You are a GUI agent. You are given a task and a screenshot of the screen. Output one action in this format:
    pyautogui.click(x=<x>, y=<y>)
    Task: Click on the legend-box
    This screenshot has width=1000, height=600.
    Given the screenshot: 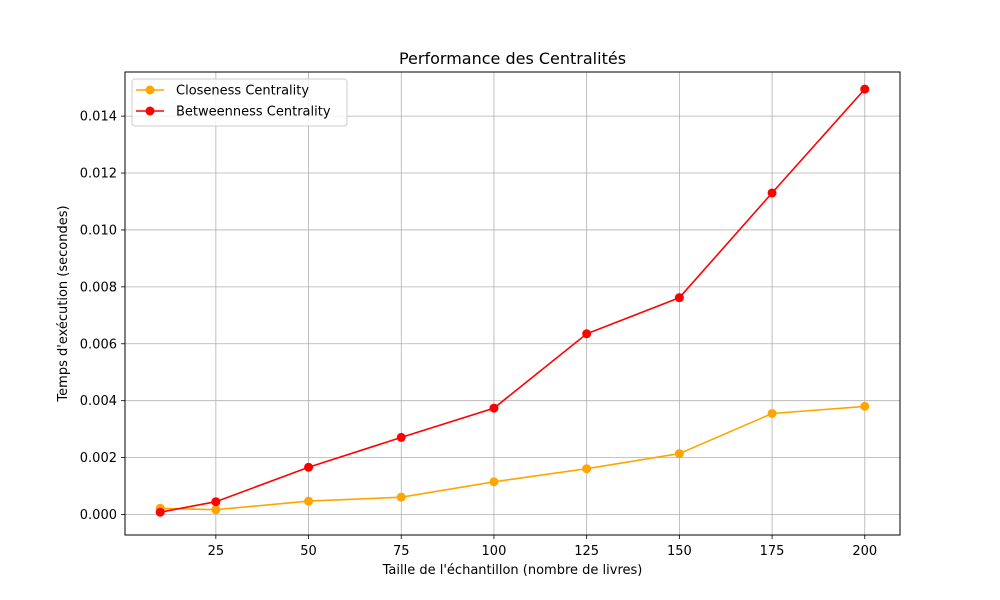 What is the action you would take?
    pyautogui.click(x=239, y=102)
    